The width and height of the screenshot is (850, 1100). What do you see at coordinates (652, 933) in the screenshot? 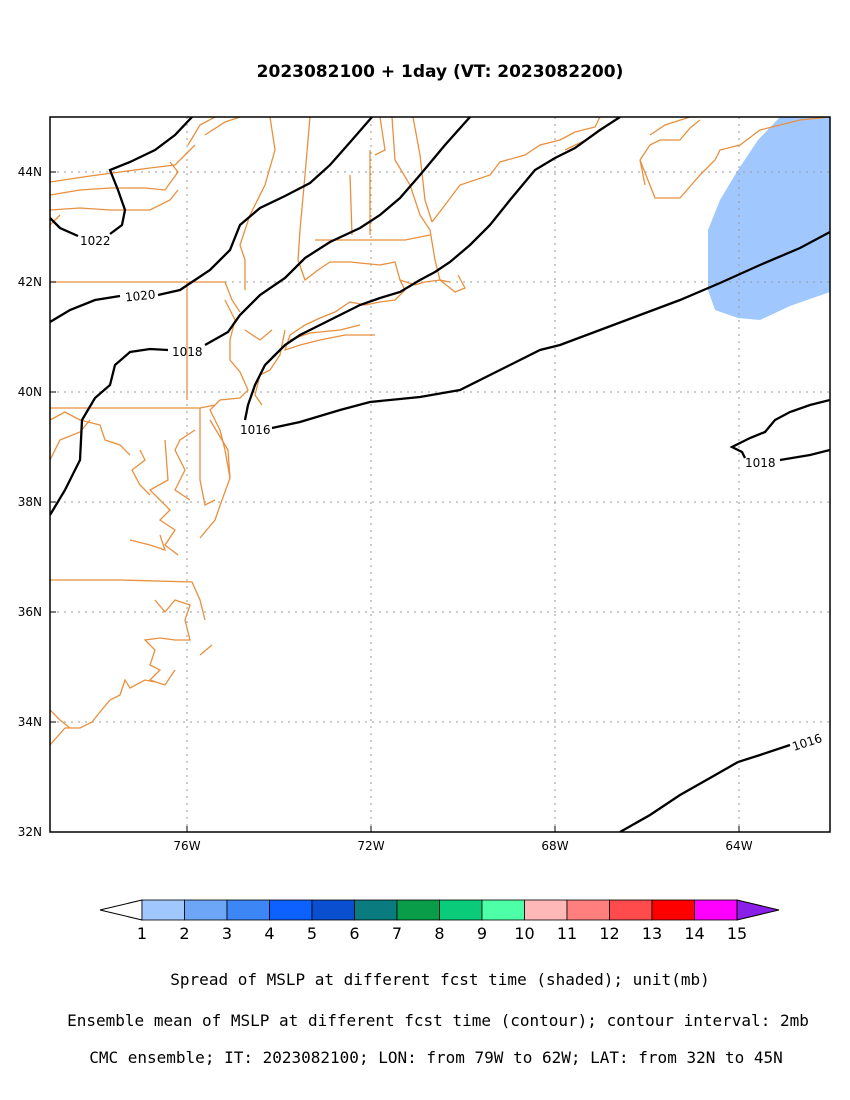
I see `colorbar-label: 13` at bounding box center [652, 933].